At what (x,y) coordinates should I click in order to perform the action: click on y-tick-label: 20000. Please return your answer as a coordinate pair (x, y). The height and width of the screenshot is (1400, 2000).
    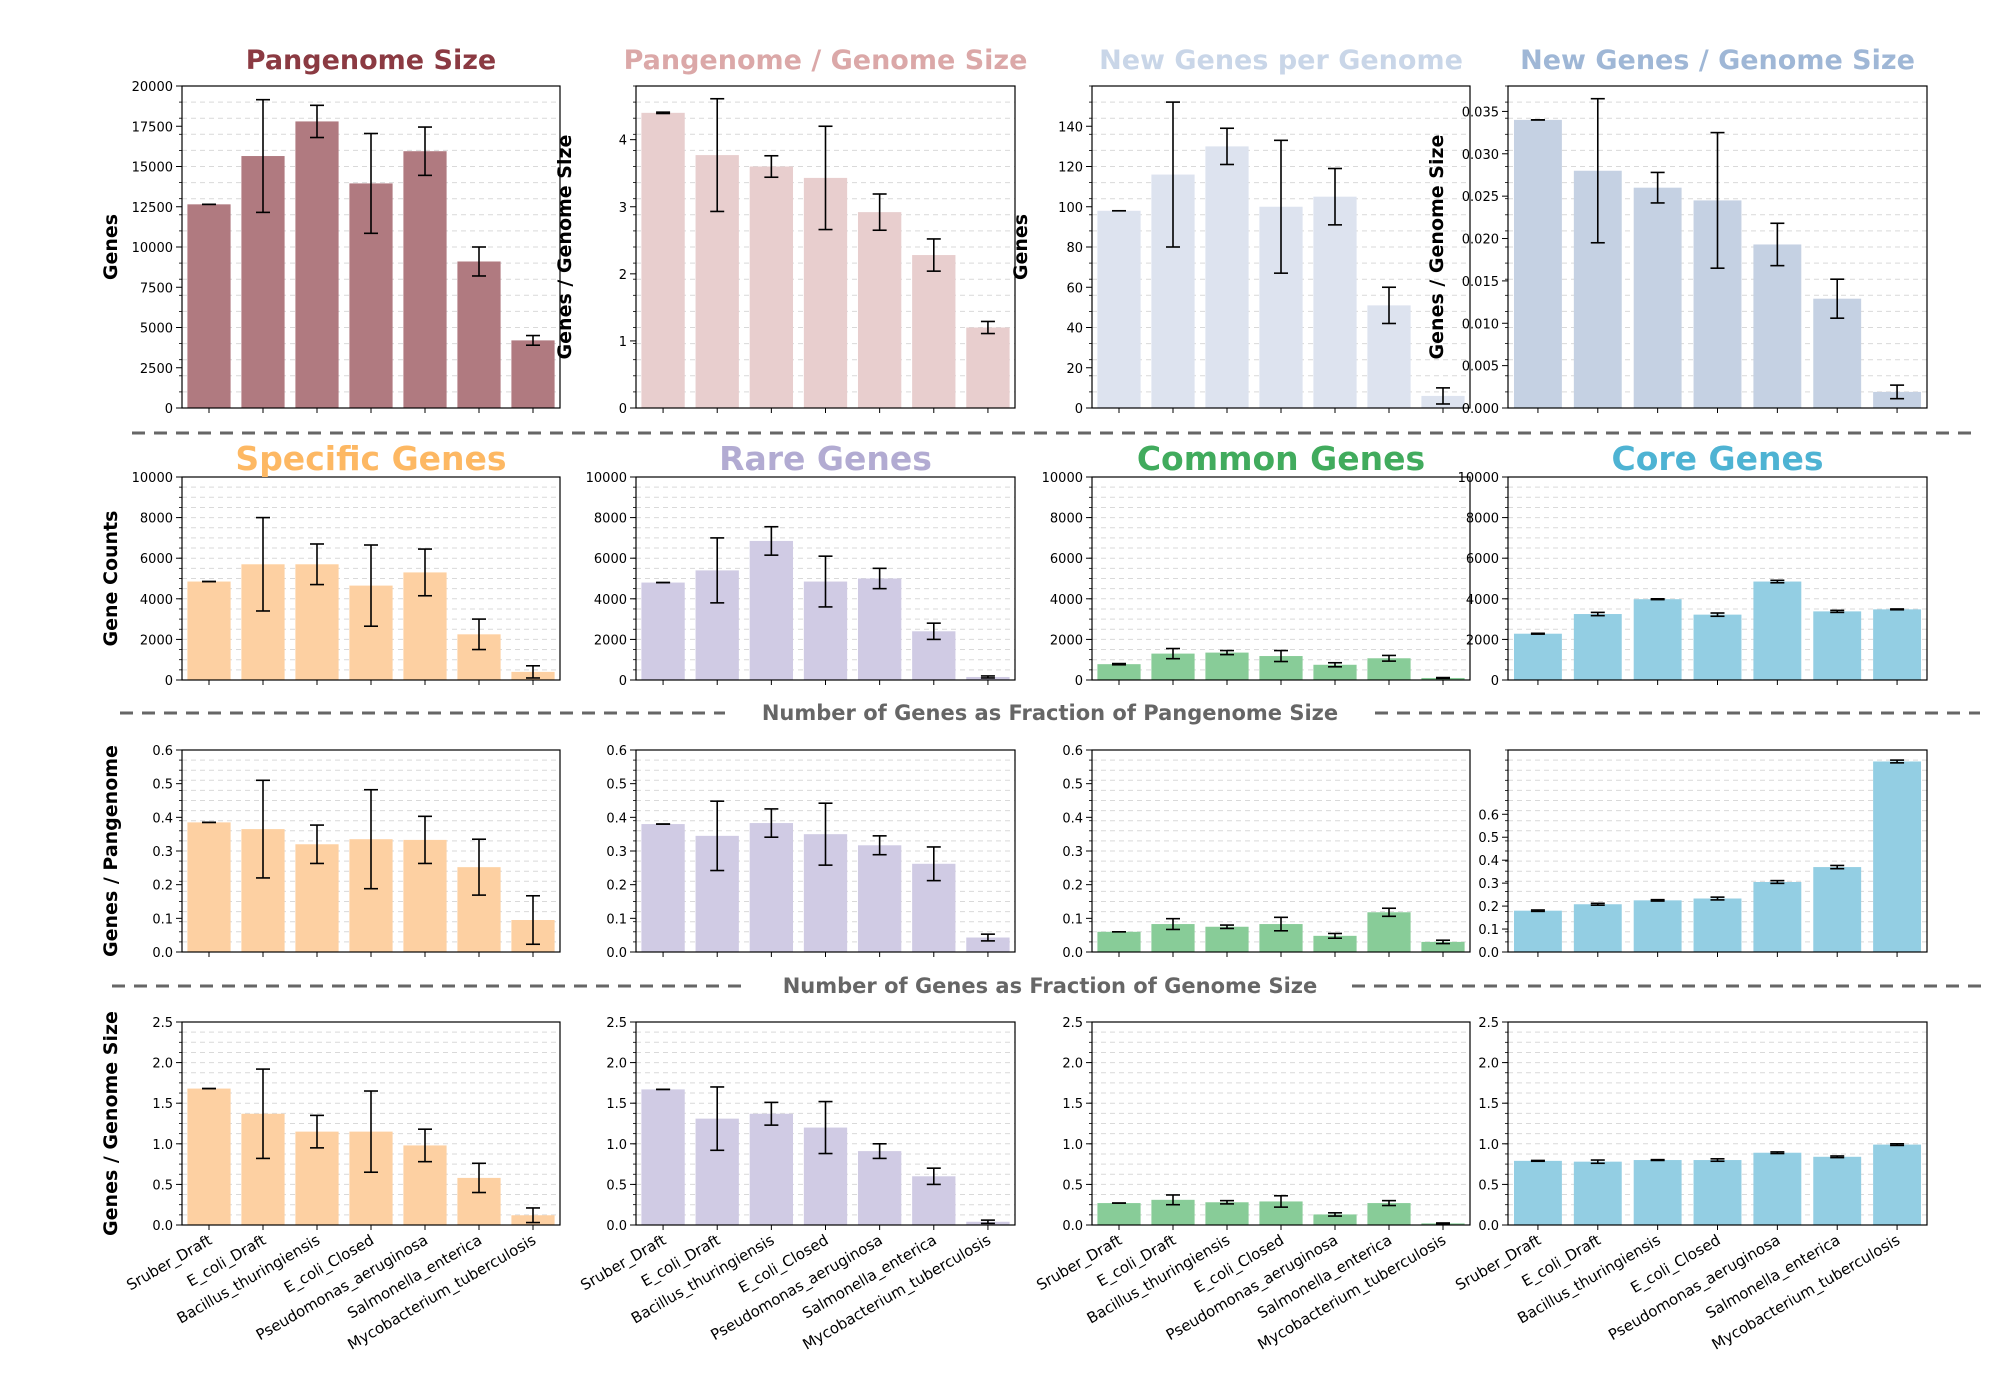
    Looking at the image, I should click on (152, 87).